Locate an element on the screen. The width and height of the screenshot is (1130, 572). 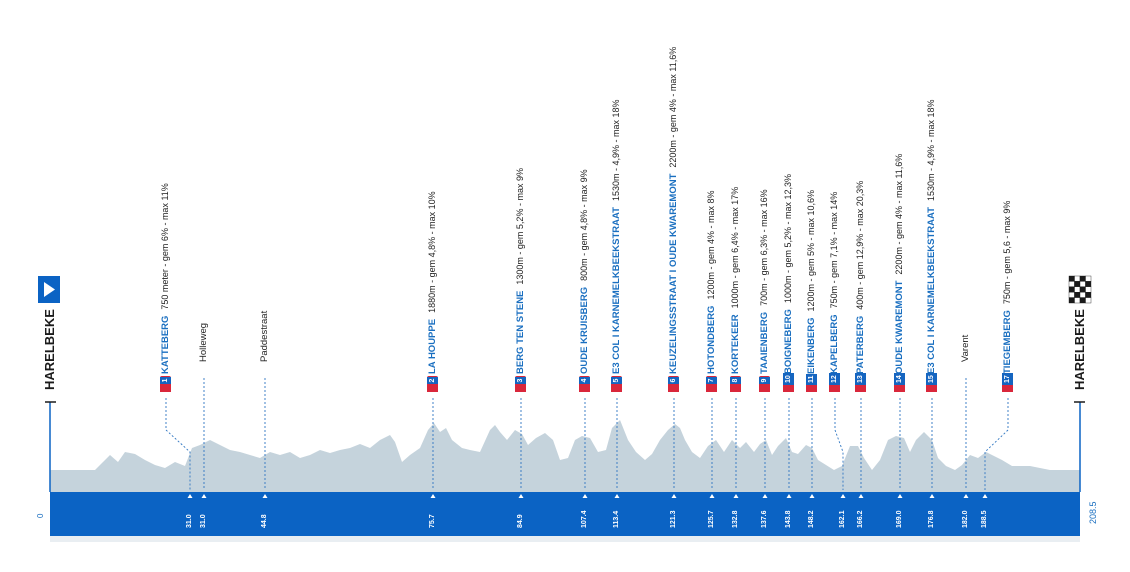
climb-info: 750m - gem 7,1% - max 14% is located at coordinates (834, 250).